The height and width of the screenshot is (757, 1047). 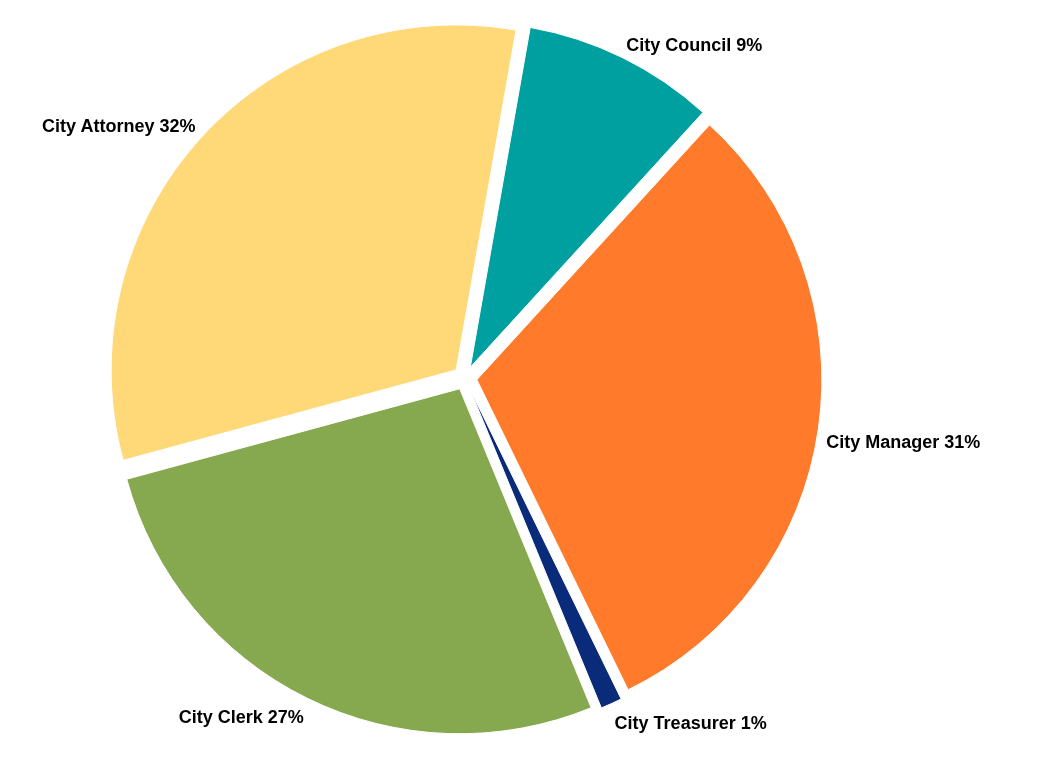 What do you see at coordinates (690, 722) in the screenshot?
I see `slice-label: City Treasurer 1%` at bounding box center [690, 722].